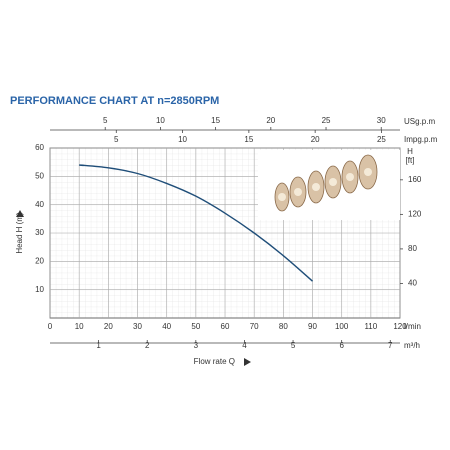  What do you see at coordinates (108, 326) in the screenshot?
I see `x-tick-label: 20` at bounding box center [108, 326].